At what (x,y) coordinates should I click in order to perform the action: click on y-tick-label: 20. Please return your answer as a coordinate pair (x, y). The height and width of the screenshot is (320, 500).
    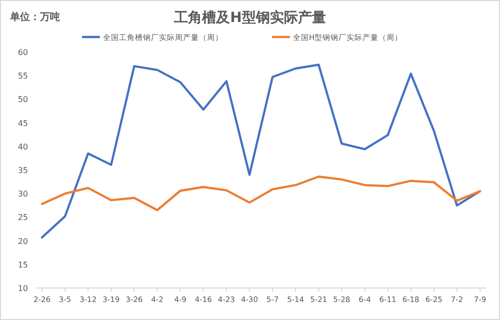
    Looking at the image, I should click on (23, 241).